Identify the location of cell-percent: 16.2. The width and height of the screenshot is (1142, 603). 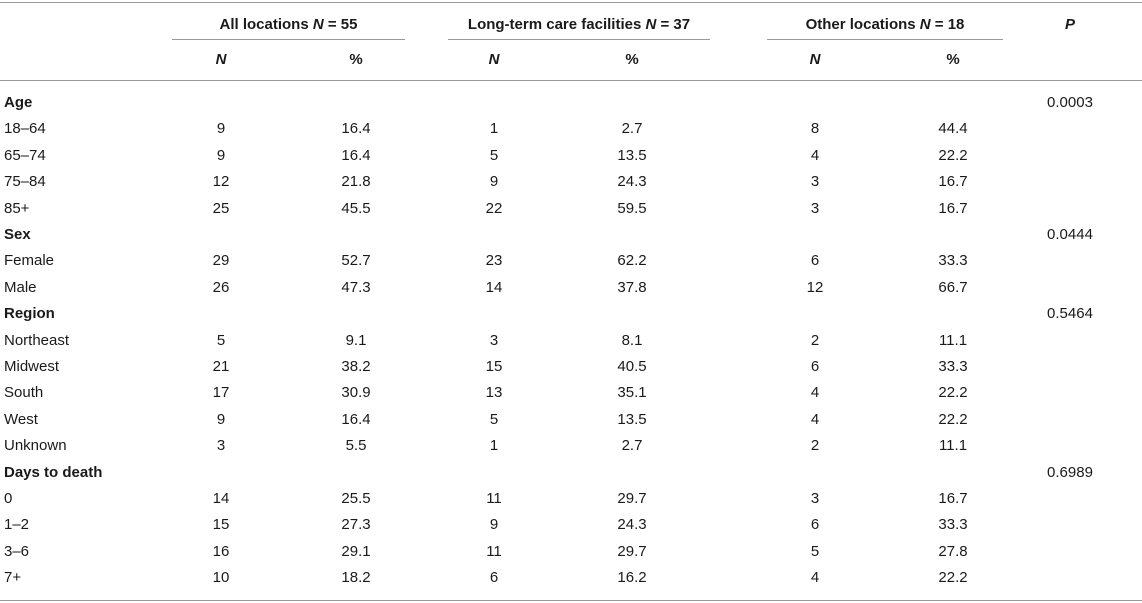
(632, 577).